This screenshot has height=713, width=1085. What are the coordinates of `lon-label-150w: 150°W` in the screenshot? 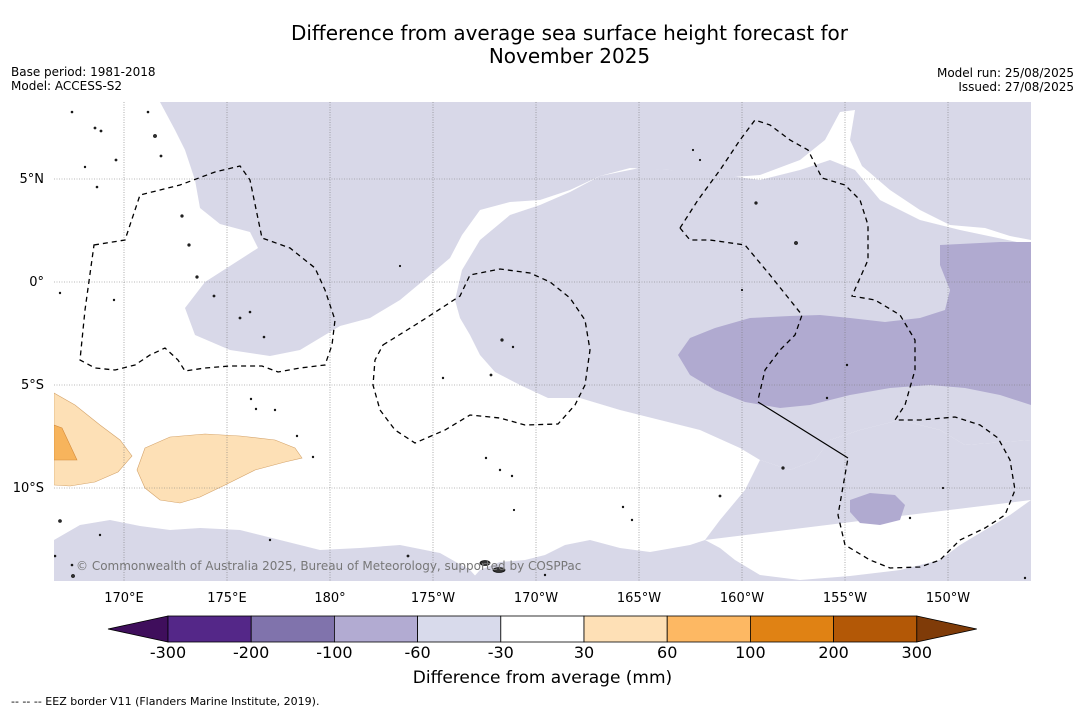 It's located at (948, 598).